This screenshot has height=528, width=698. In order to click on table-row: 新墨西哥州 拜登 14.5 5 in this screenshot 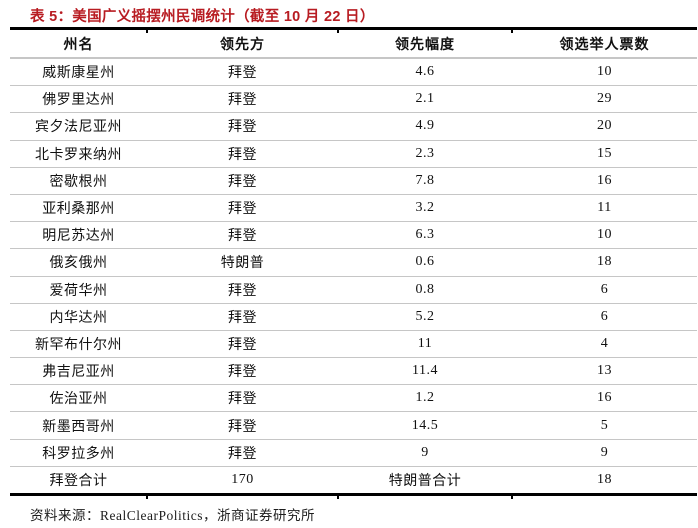, I will do `click(353, 425)`.